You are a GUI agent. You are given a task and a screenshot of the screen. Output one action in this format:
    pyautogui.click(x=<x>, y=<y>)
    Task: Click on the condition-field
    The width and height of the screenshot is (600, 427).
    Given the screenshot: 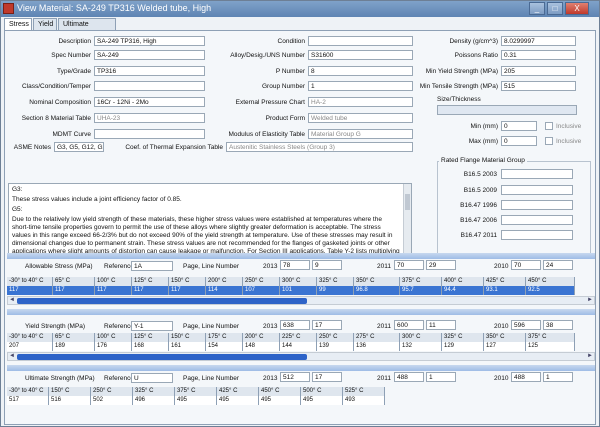 What is the action you would take?
    pyautogui.click(x=360, y=41)
    